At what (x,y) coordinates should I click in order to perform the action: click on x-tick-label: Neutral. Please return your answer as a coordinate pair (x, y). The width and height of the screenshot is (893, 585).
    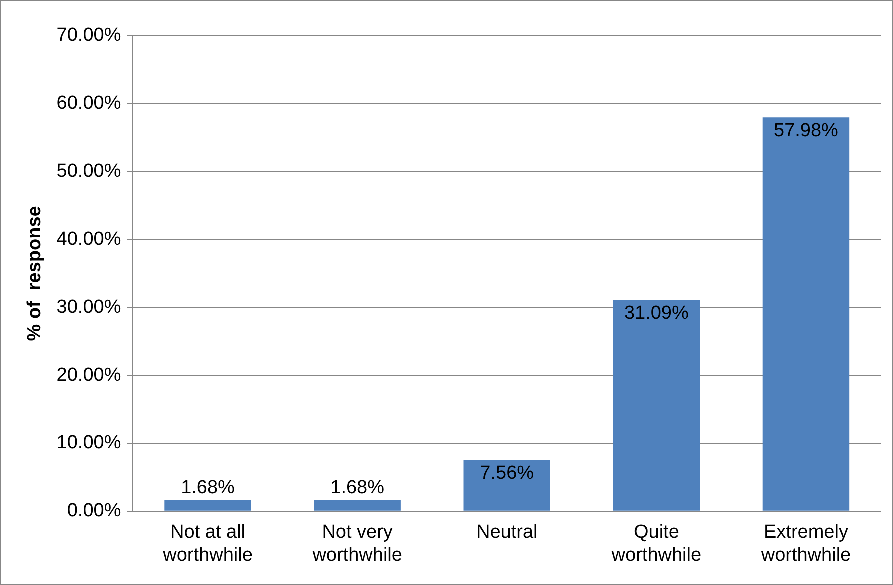
    Looking at the image, I should click on (507, 533).